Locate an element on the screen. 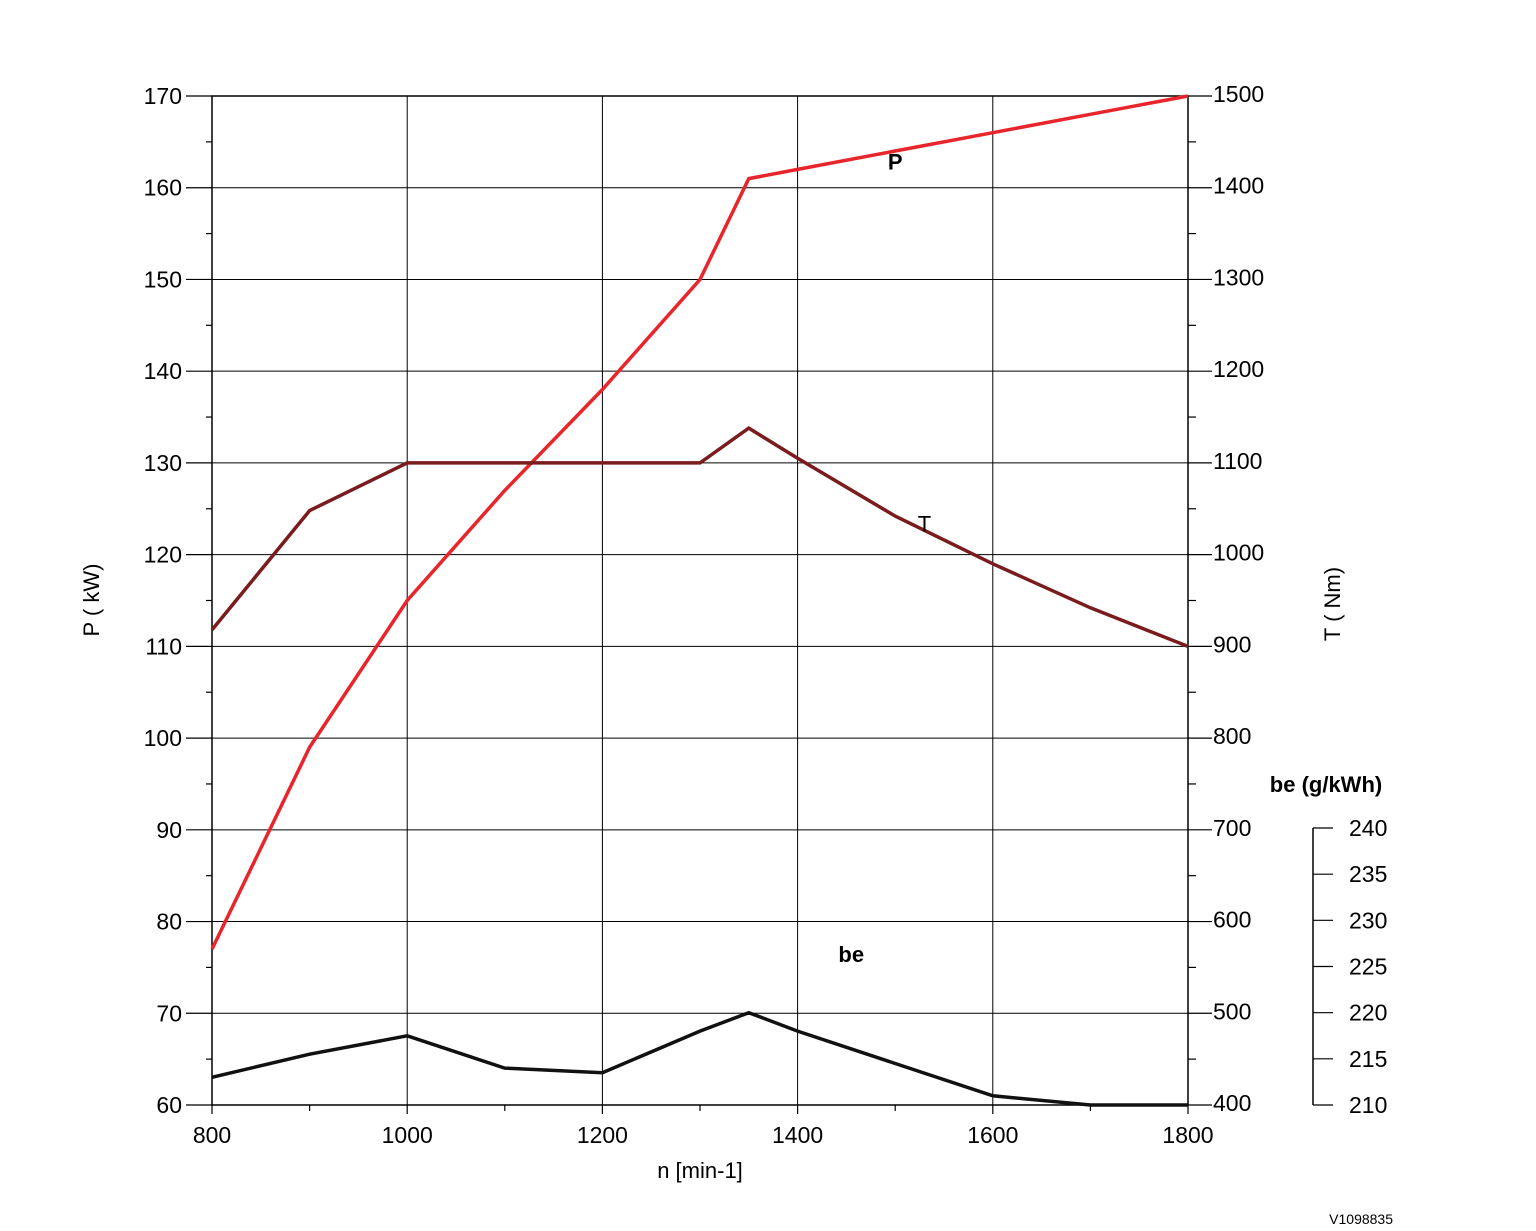 Image resolution: width=1536 pixels, height=1231 pixels. be-tick-label: 215 is located at coordinates (1368, 1059).